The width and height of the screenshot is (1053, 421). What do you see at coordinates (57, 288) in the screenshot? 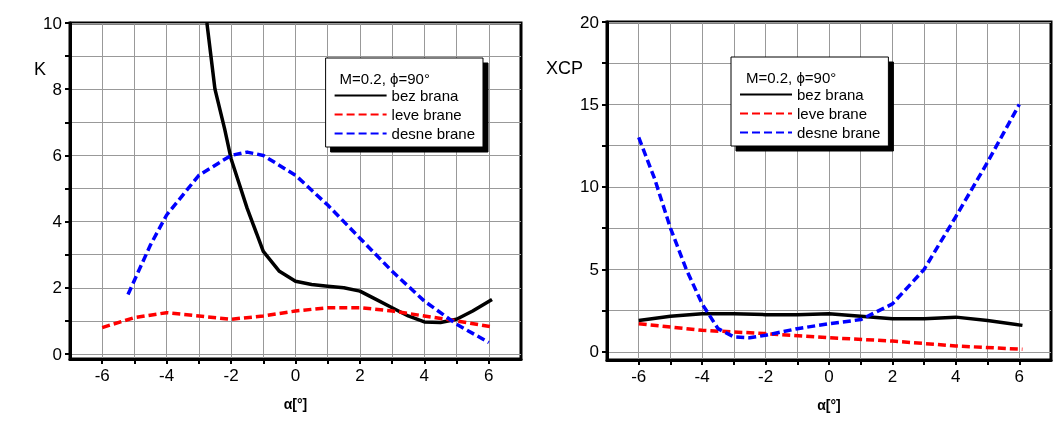
I see `y-tick-label: 2` at bounding box center [57, 288].